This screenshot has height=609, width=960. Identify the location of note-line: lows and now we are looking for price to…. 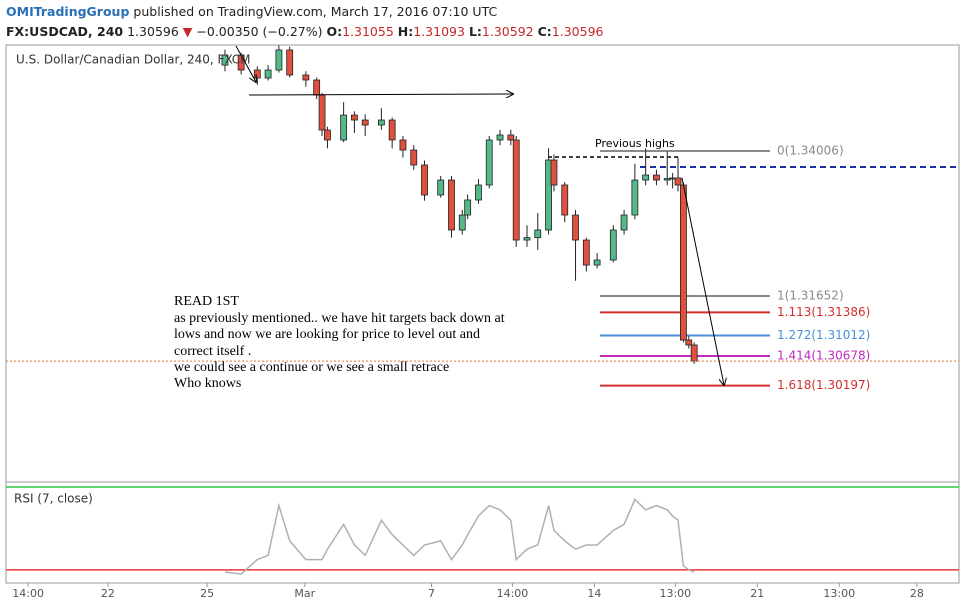
(327, 334).